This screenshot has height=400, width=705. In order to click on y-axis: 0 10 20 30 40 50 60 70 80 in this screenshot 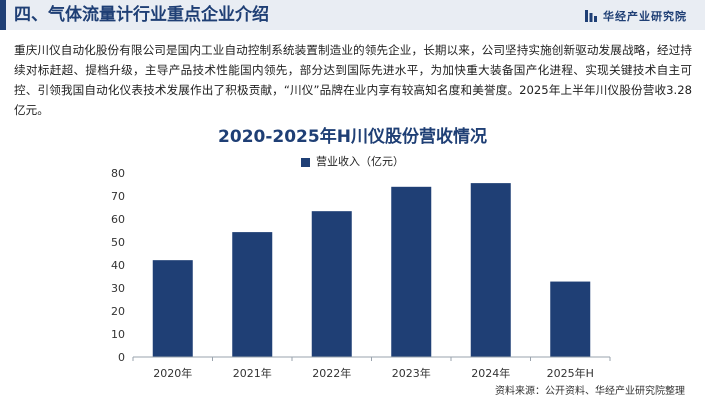, I will do `click(118, 265)`.